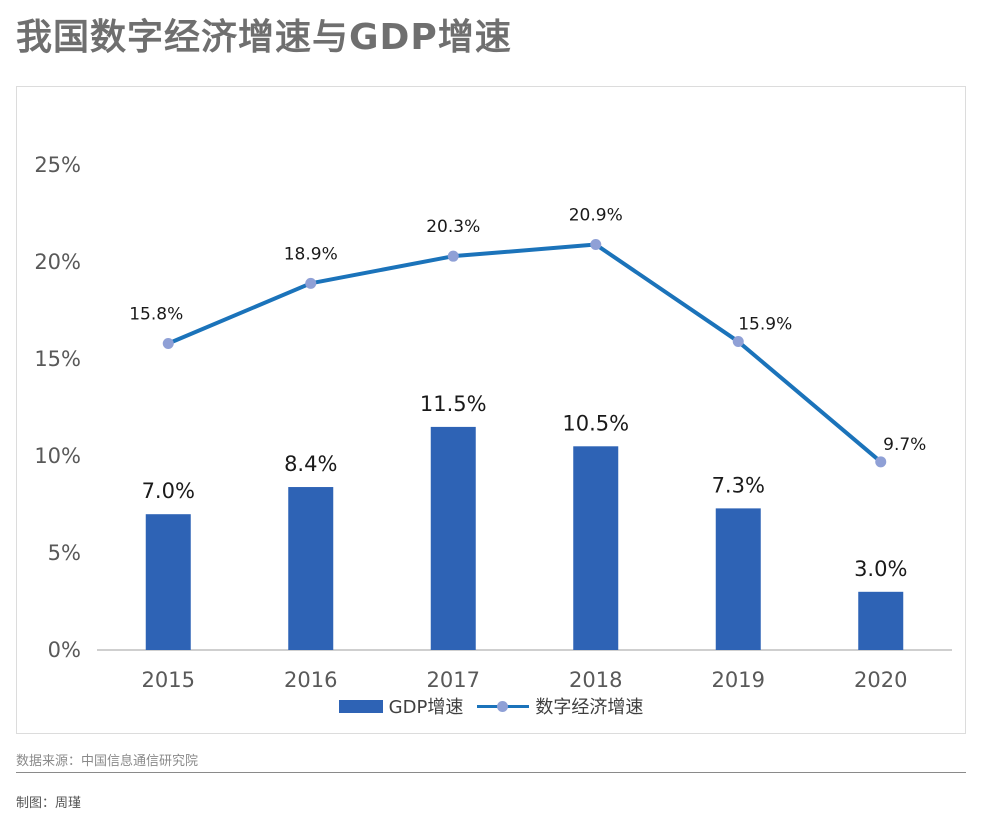  Describe the element at coordinates (360, 706) in the screenshot. I see `legend-swatch-bar` at that location.